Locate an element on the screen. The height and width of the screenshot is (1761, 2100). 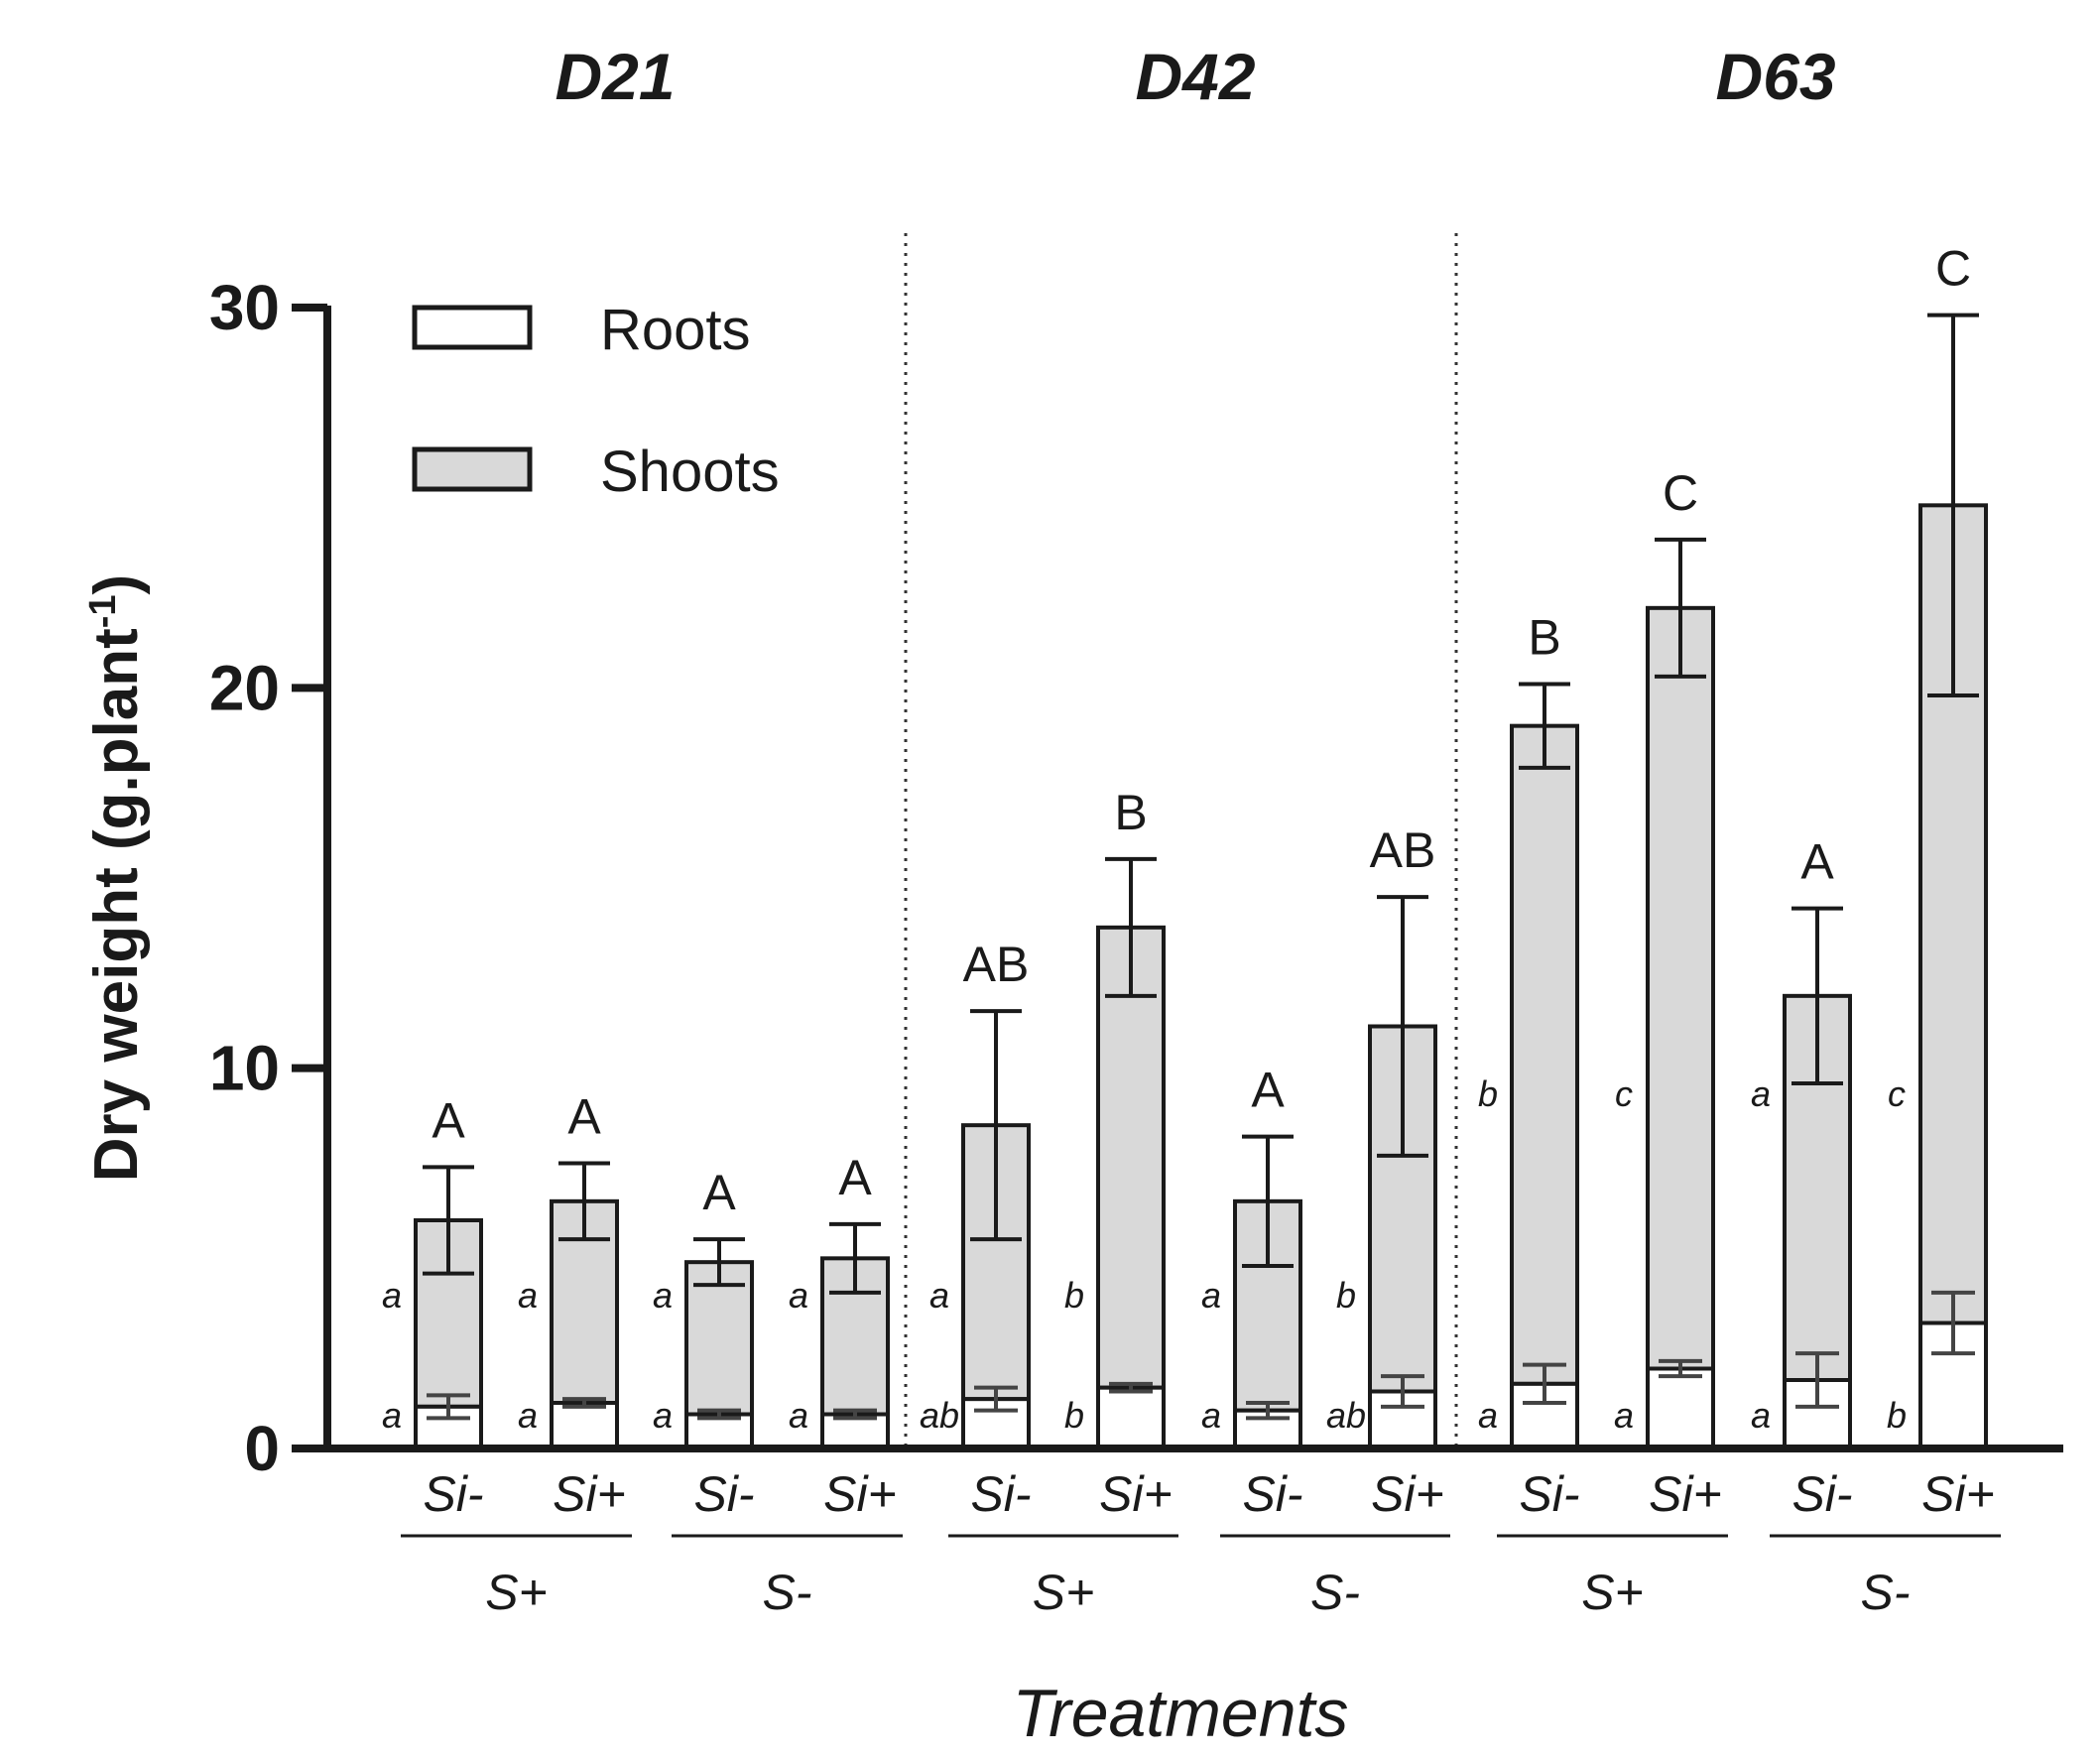
legend-label-shoots: Shoots is located at coordinates (690, 472).